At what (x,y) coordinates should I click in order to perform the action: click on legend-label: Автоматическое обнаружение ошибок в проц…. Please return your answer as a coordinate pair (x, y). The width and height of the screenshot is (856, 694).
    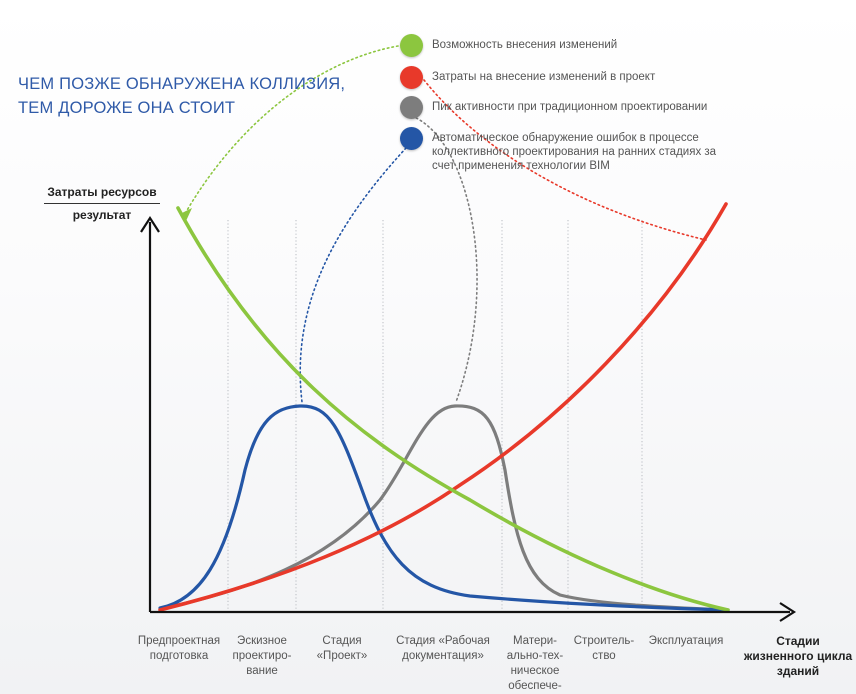
    Looking at the image, I should click on (574, 152).